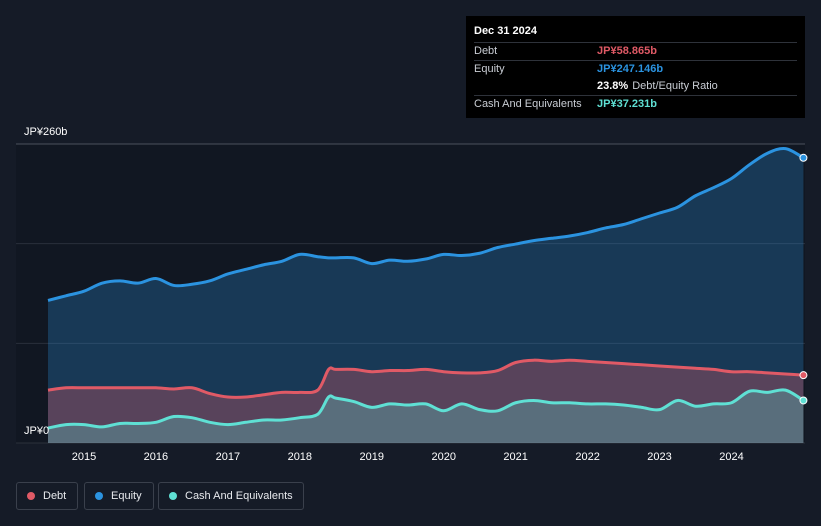 The width and height of the screenshot is (821, 526). Describe the element at coordinates (803, 400) in the screenshot. I see `cash-end-marker` at that location.